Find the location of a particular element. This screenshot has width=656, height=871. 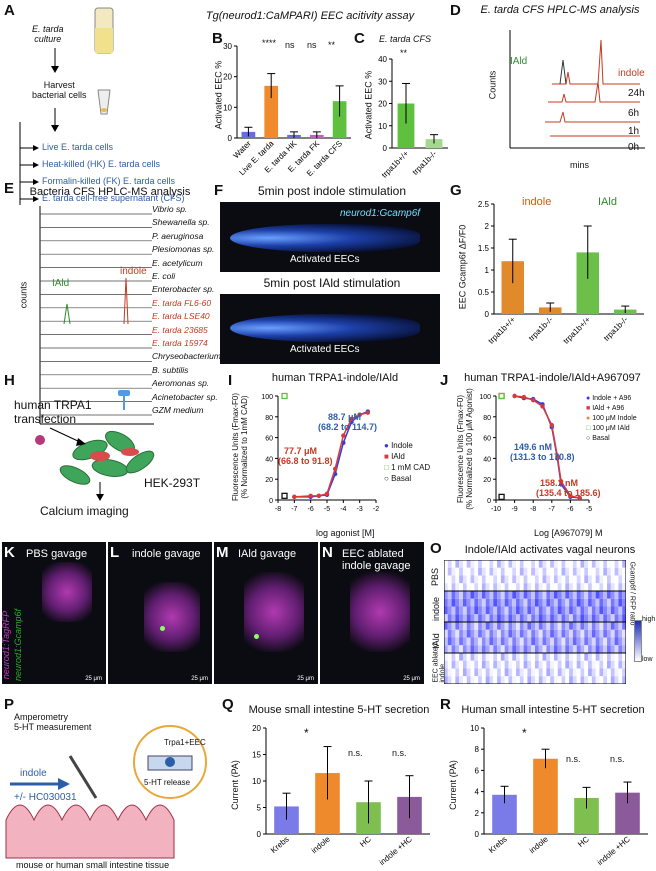

panel-label-o: O is located at coordinates (436, 548).